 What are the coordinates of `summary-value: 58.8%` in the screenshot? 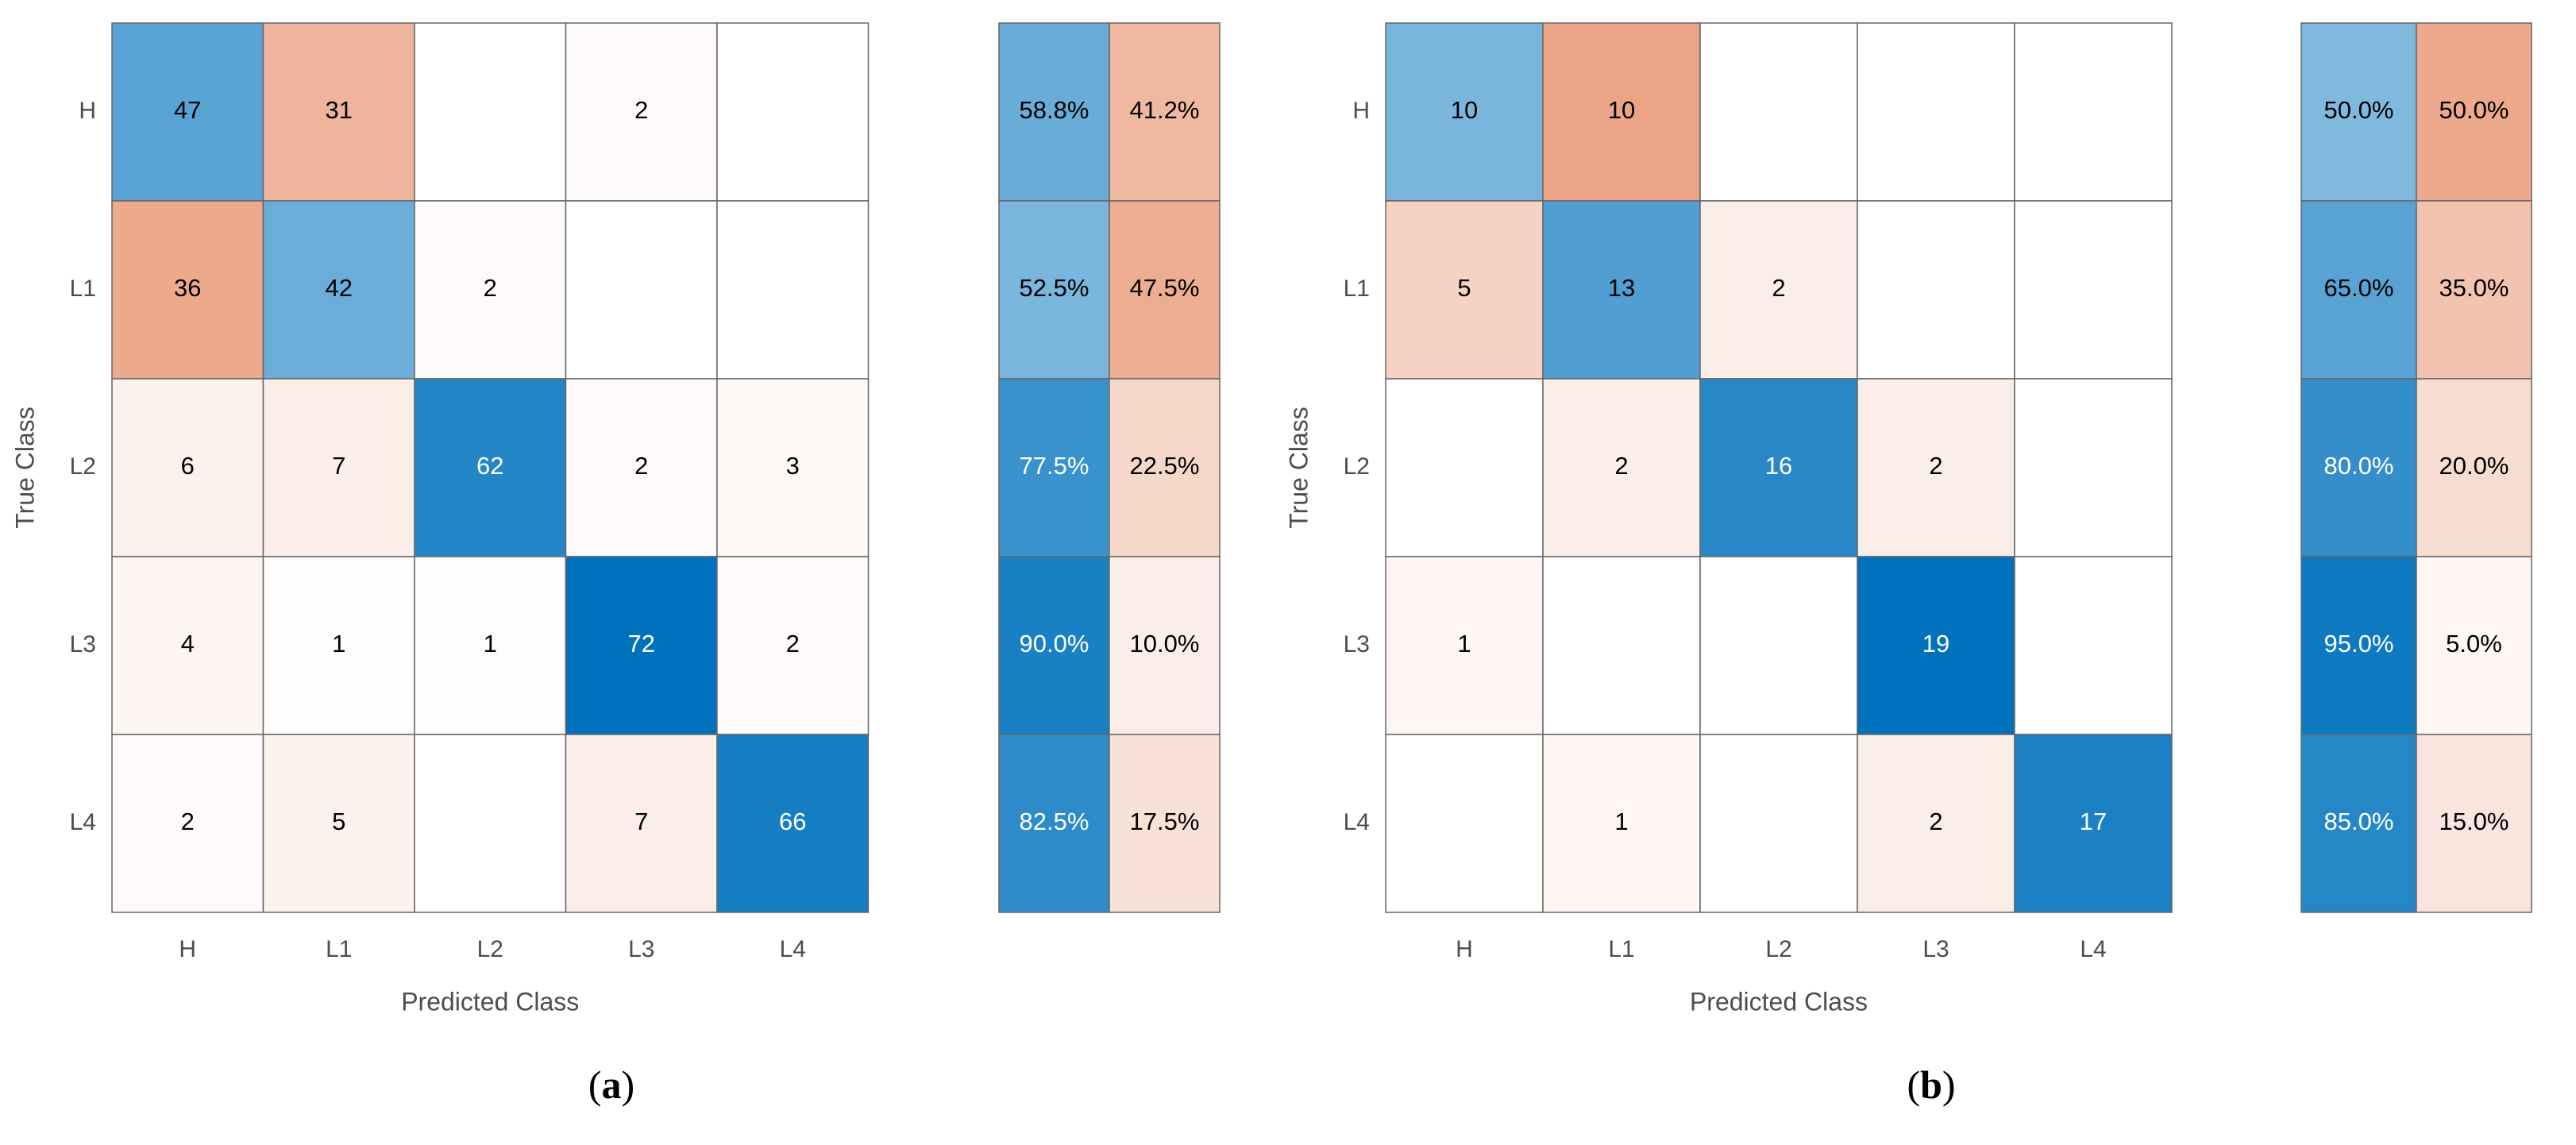 It's located at (1054, 110).